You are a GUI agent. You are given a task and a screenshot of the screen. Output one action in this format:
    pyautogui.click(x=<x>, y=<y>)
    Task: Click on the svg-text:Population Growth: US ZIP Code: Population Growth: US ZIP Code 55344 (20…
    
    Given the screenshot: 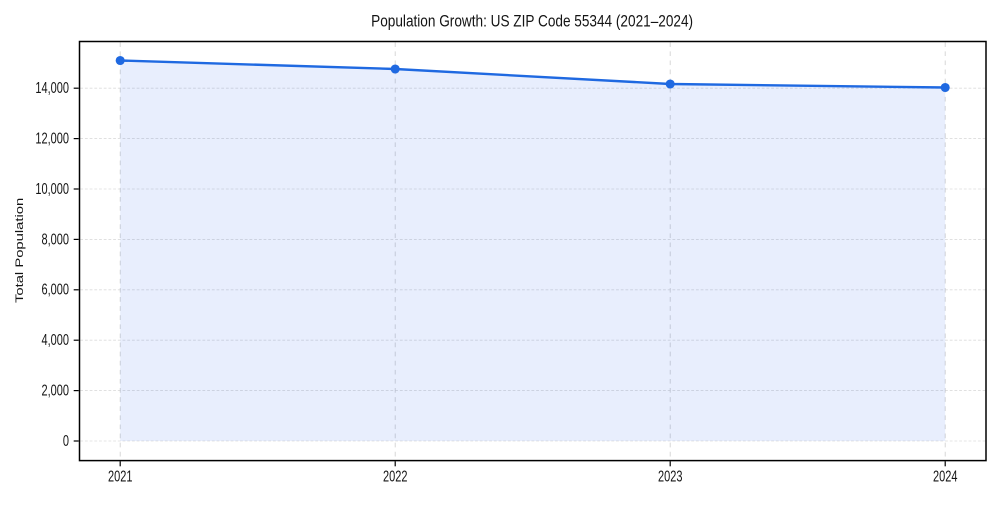 What is the action you would take?
    pyautogui.click(x=532, y=21)
    